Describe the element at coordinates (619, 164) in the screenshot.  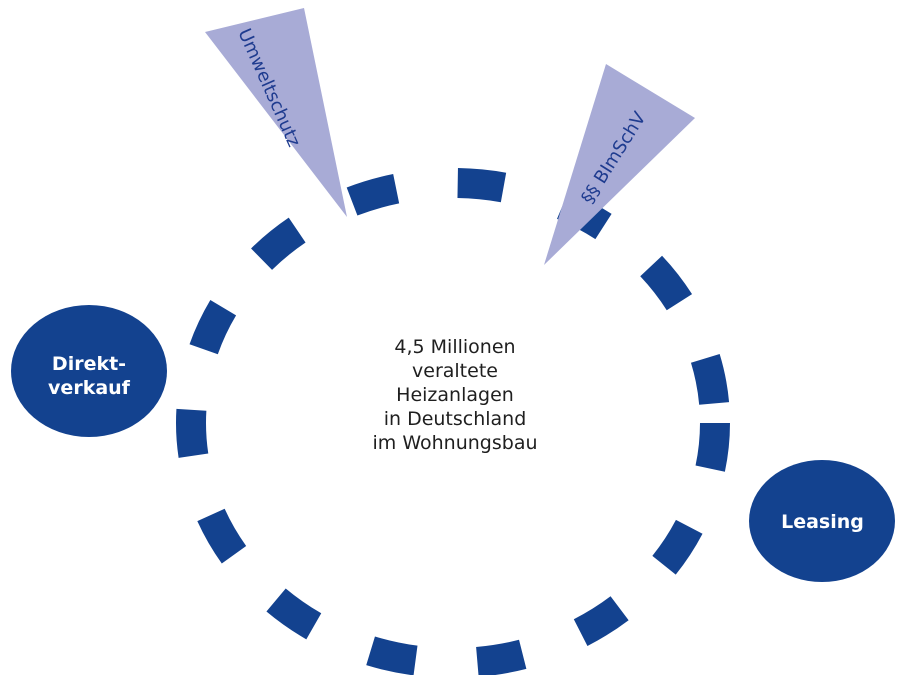
I see `bimschv-wedge` at that location.